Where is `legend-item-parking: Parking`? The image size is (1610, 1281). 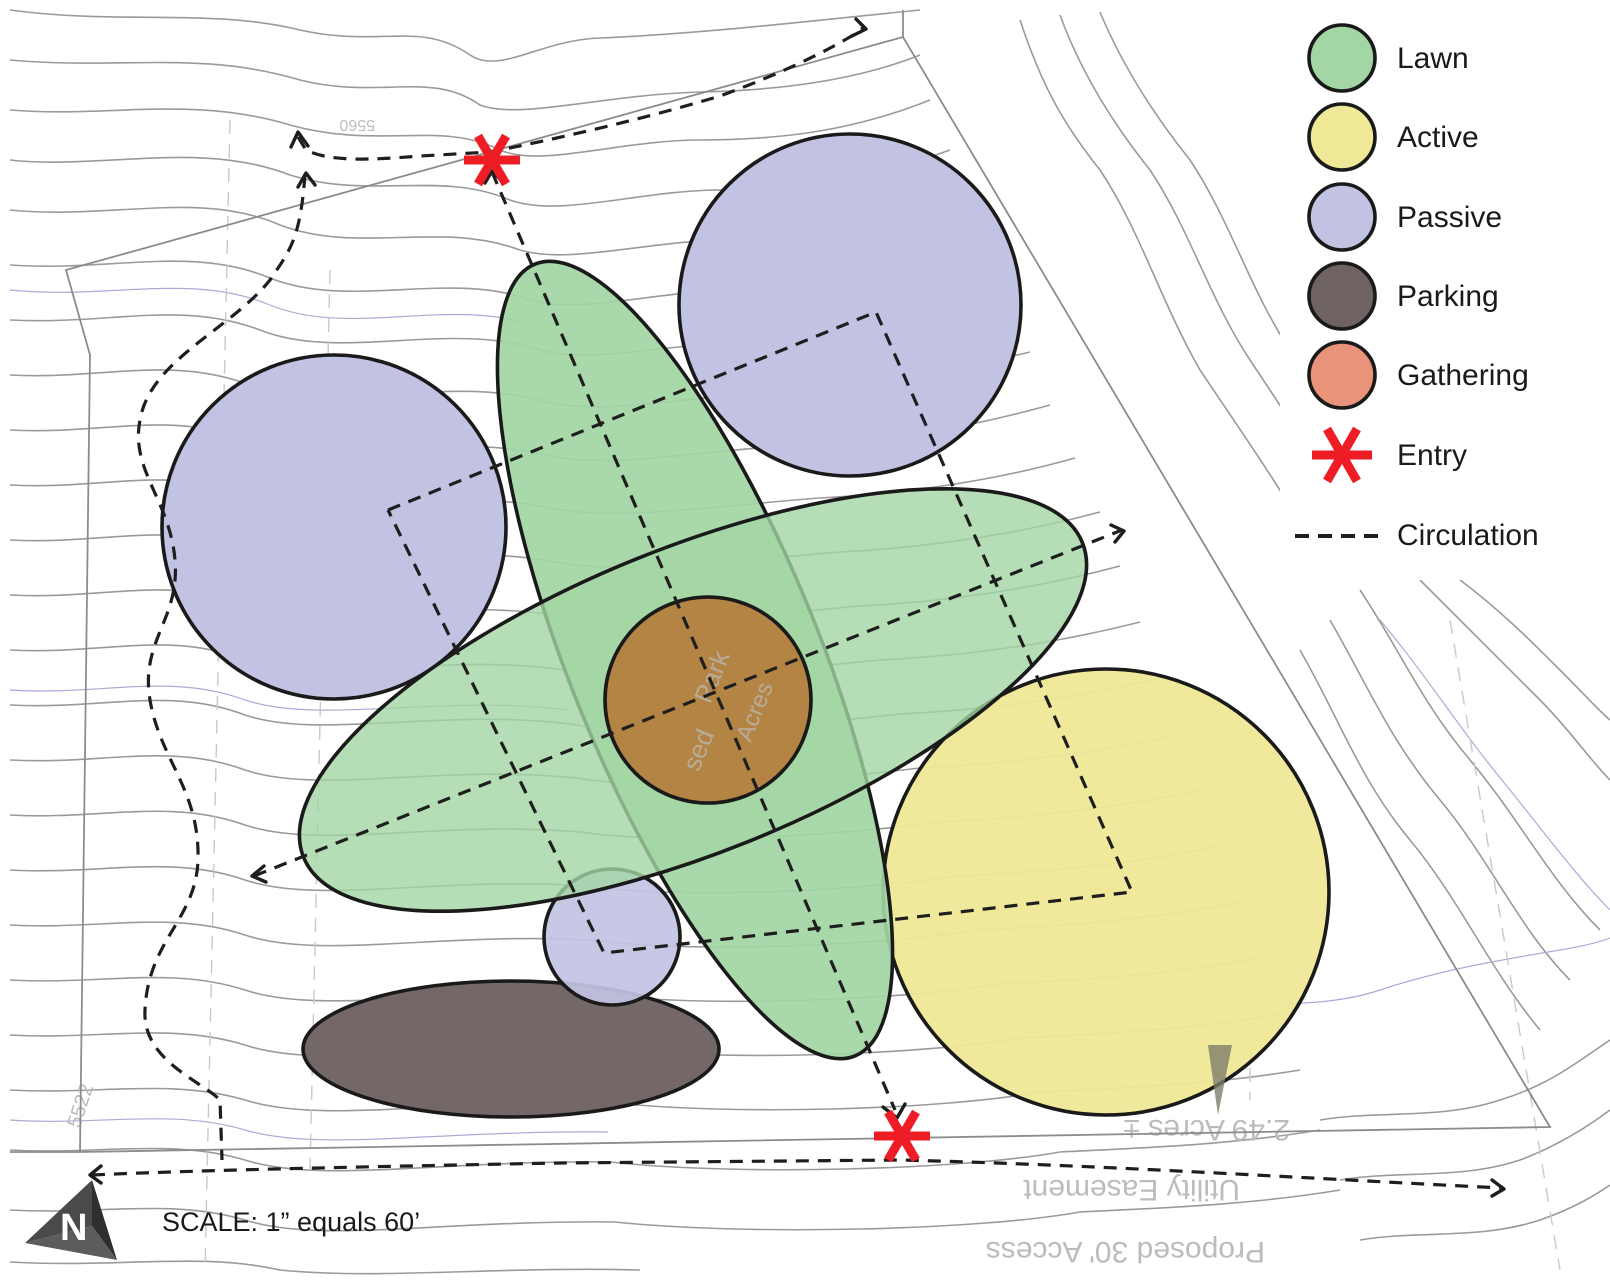
legend-item-parking: Parking is located at coordinates (1403, 296).